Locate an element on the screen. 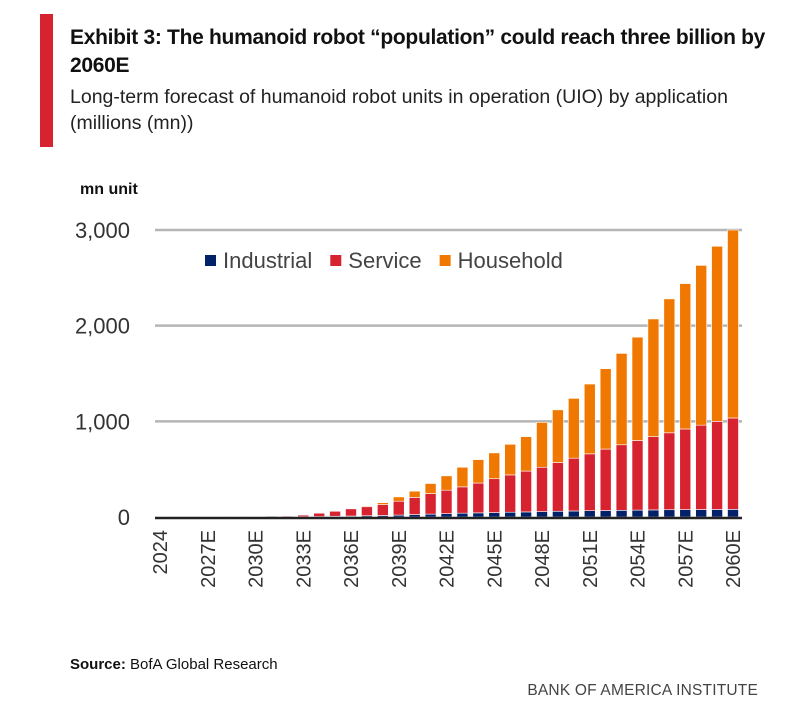 The height and width of the screenshot is (722, 800). bar-industrial-2053E is located at coordinates (621, 514).